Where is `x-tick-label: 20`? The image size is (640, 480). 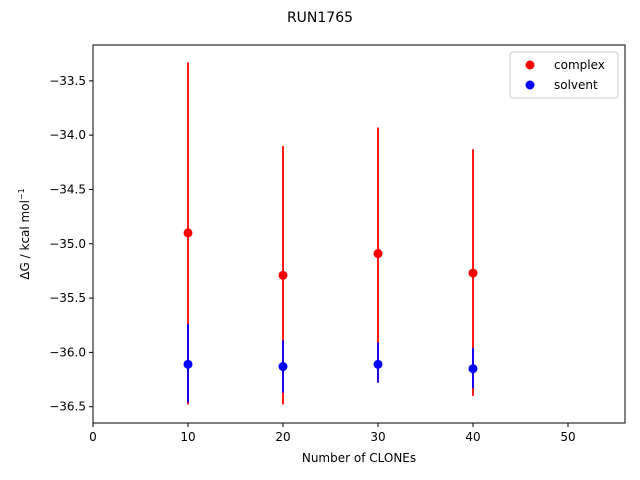
x-tick-label: 20 is located at coordinates (282, 437).